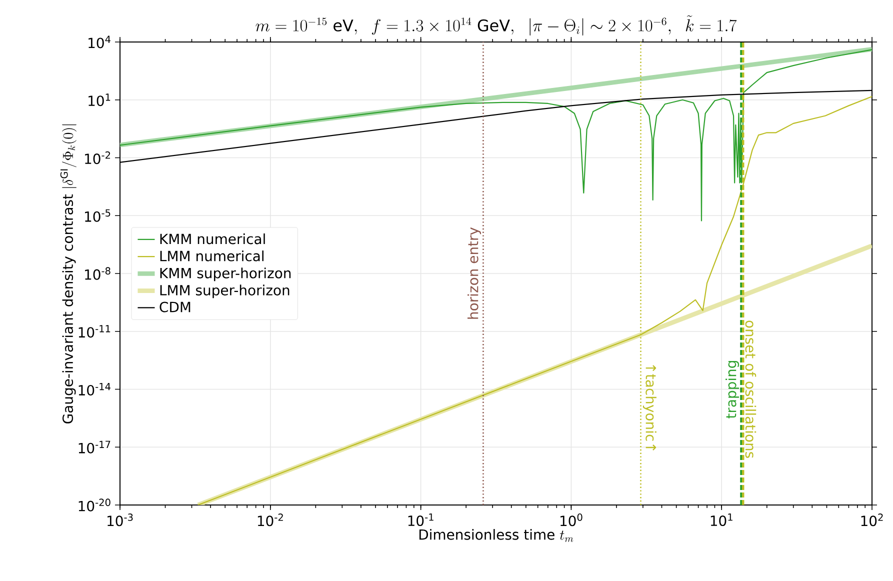 Image resolution: width=893 pixels, height=581 pixels. Describe the element at coordinates (99, 100) in the screenshot. I see `y-tick-label: 10$^{1}$` at that location.